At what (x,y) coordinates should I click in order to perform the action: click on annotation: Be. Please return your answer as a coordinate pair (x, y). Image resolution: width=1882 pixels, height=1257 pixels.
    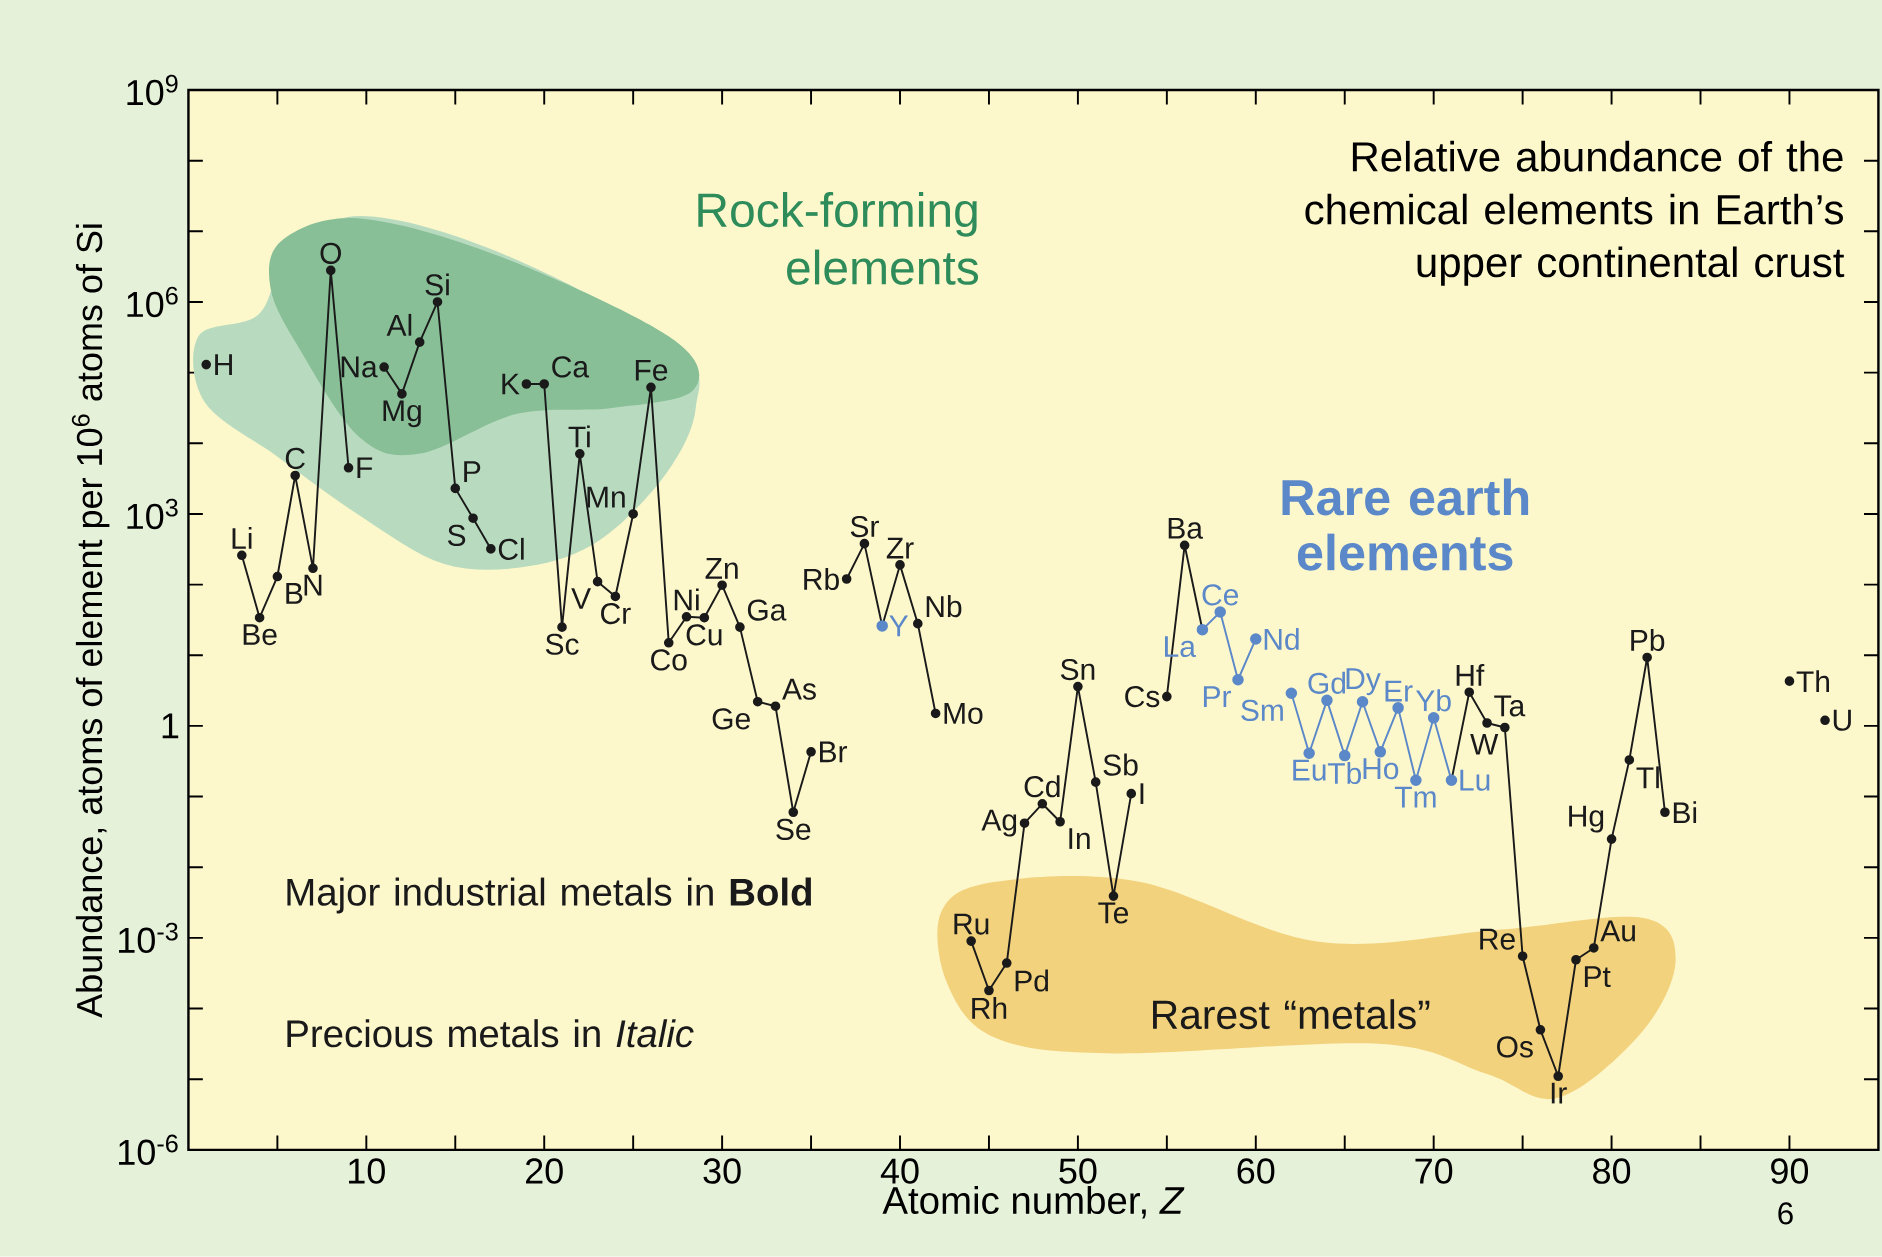
    Looking at the image, I should click on (260, 635).